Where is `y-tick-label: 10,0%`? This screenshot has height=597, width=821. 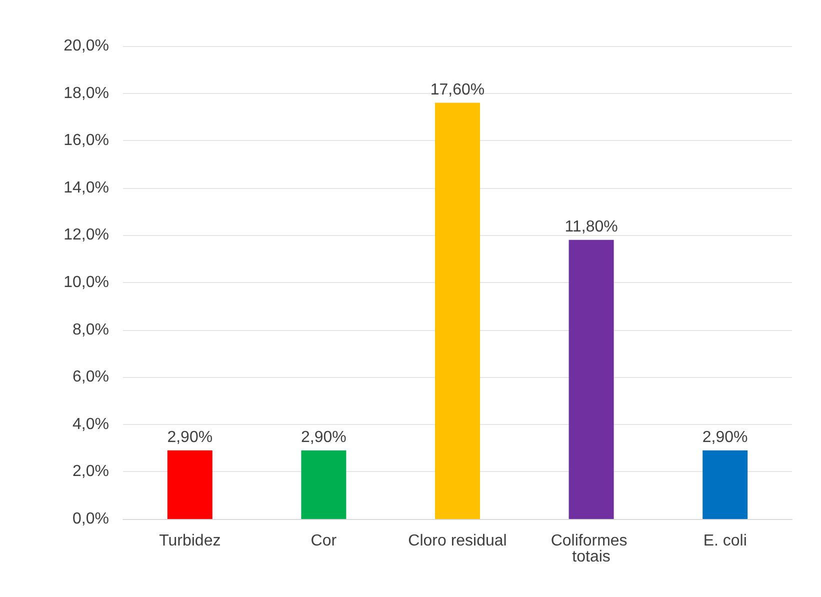
y-tick-label: 10,0% is located at coordinates (86, 282).